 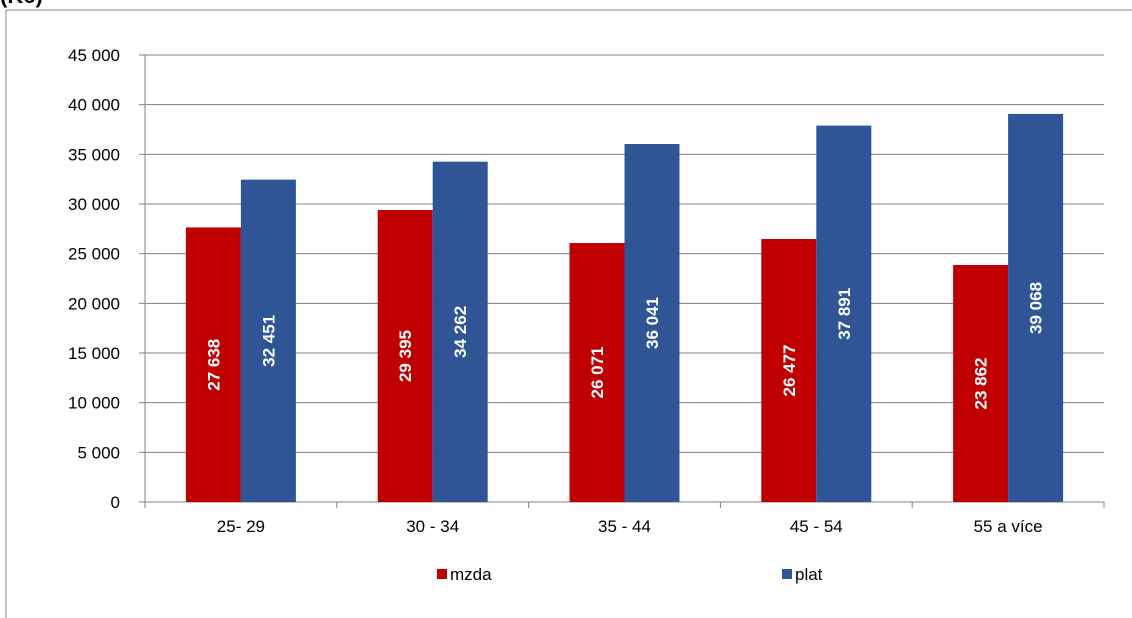 I want to click on y-tick-label: 35 000, so click(x=94, y=154).